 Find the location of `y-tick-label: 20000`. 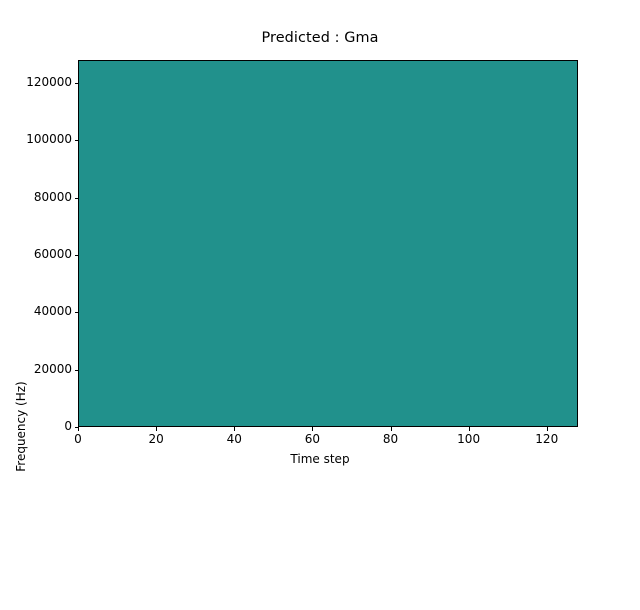

y-tick-label: 20000 is located at coordinates (52, 368).